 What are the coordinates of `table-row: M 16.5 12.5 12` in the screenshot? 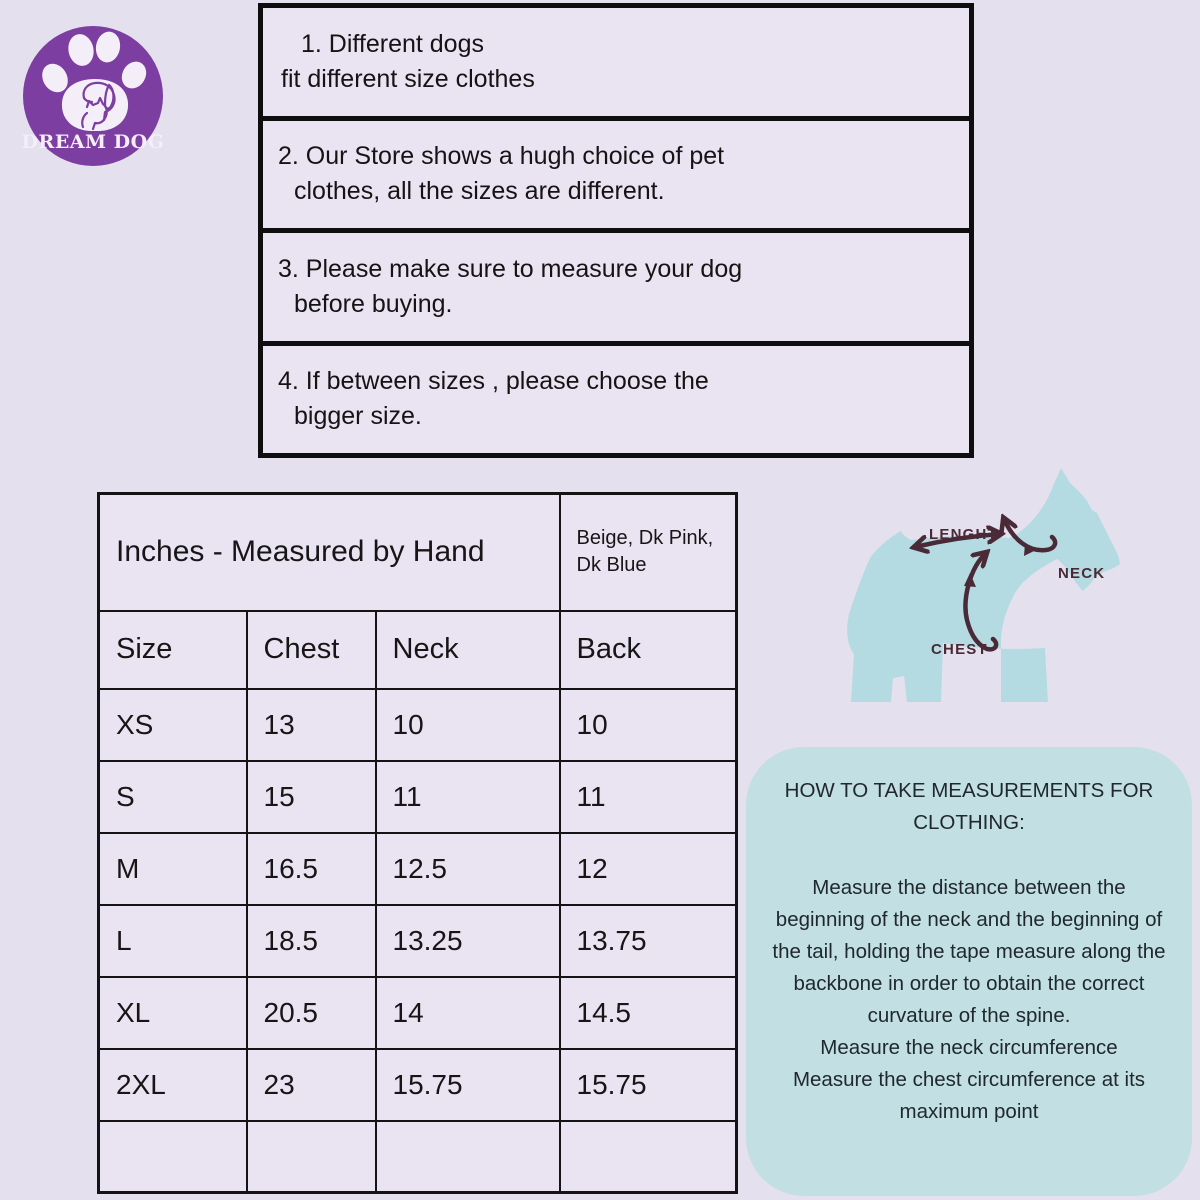 It's located at (417, 868).